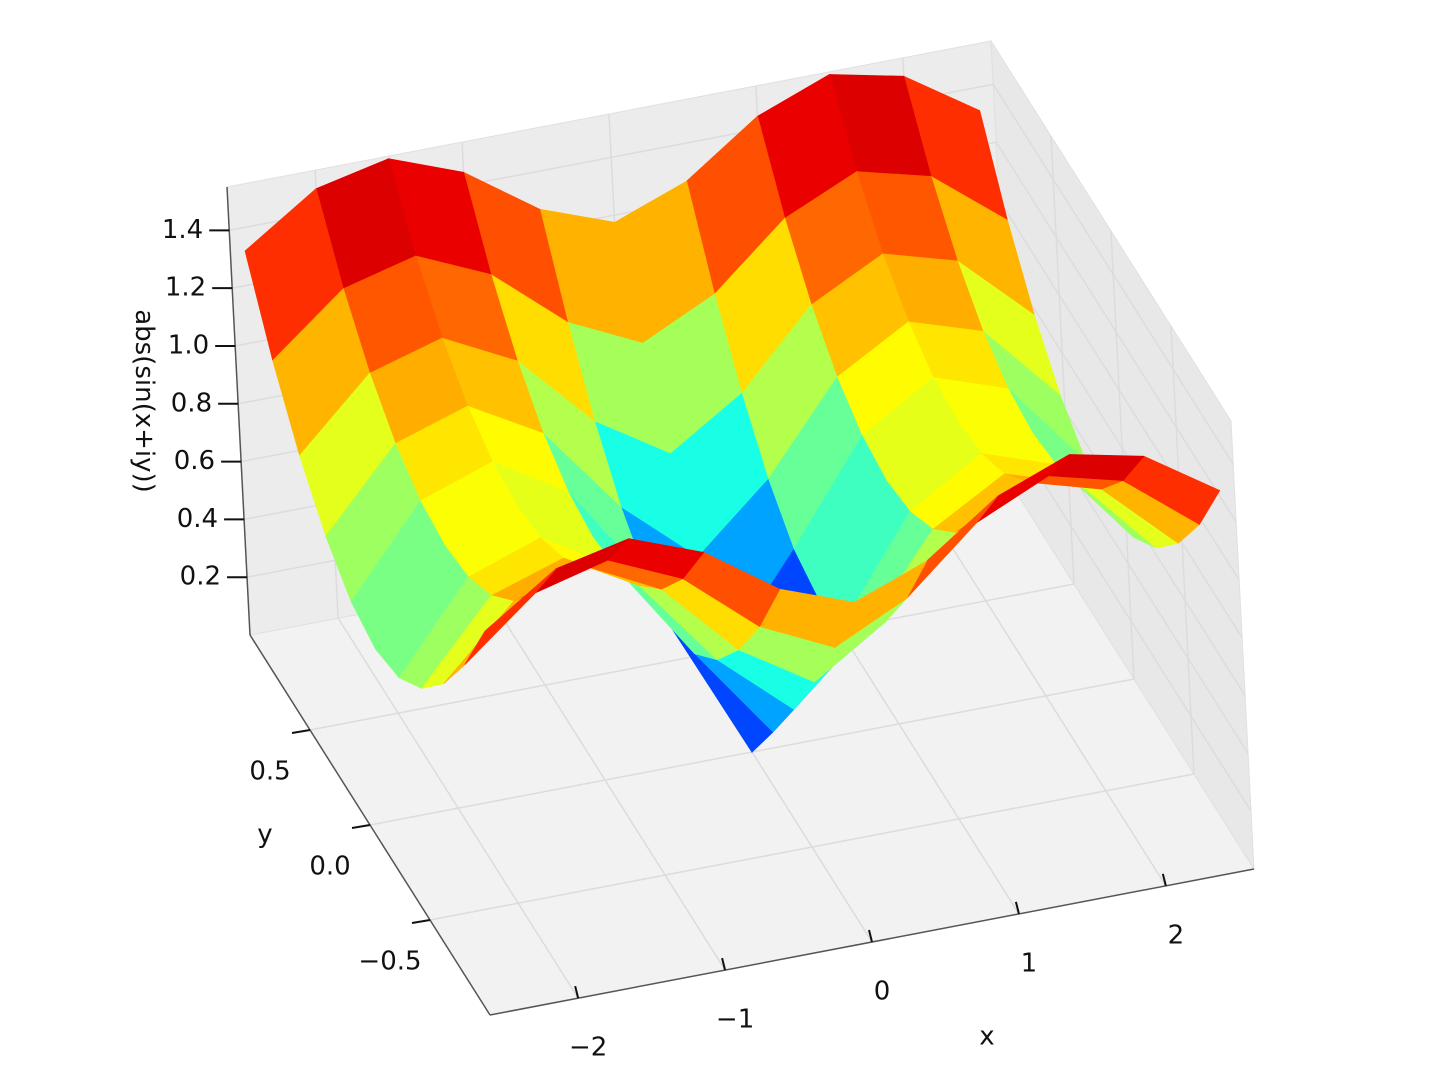  Describe the element at coordinates (269, 772) in the screenshot. I see `y-tick-label: 0.5` at that location.